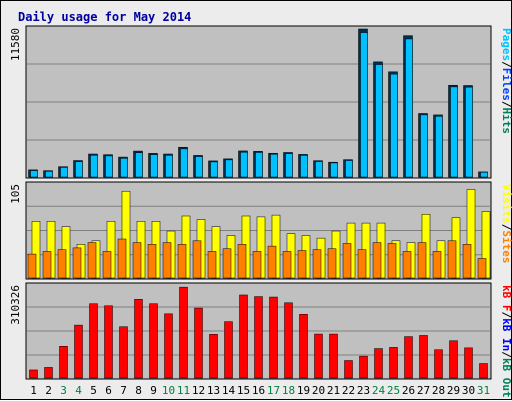 Image resolution: width=512 pixels, height=401 pixels. What do you see at coordinates (506, 378) in the screenshot?
I see `legend-entry: kB Out` at bounding box center [506, 378].